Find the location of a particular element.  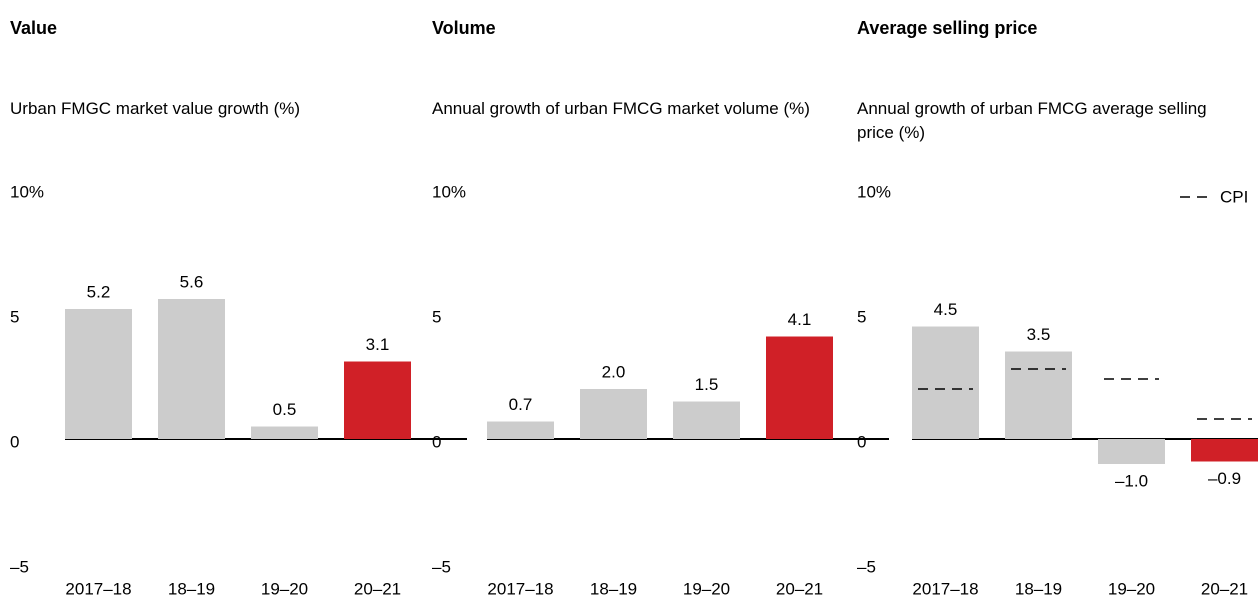

value-label: 4.1 is located at coordinates (800, 319).